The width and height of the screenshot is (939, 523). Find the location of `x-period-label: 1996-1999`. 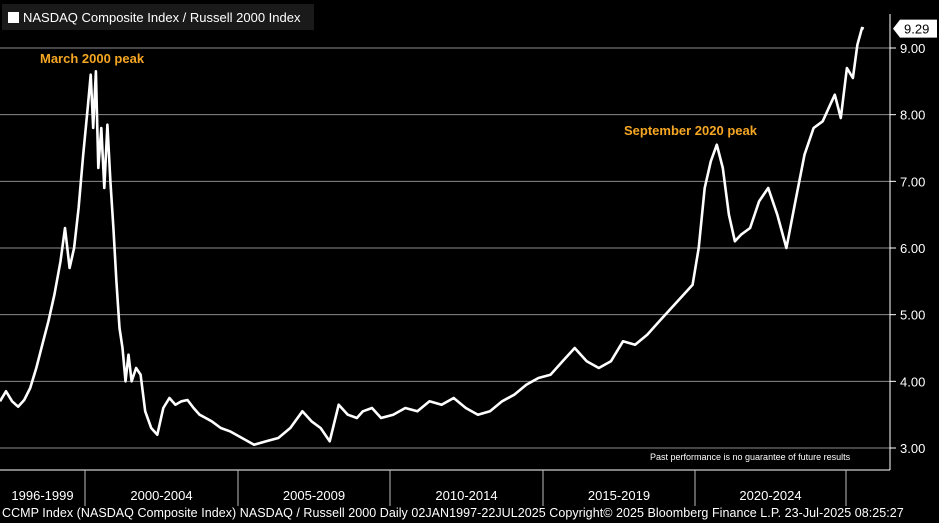

x-period-label: 1996-1999 is located at coordinates (42, 495).